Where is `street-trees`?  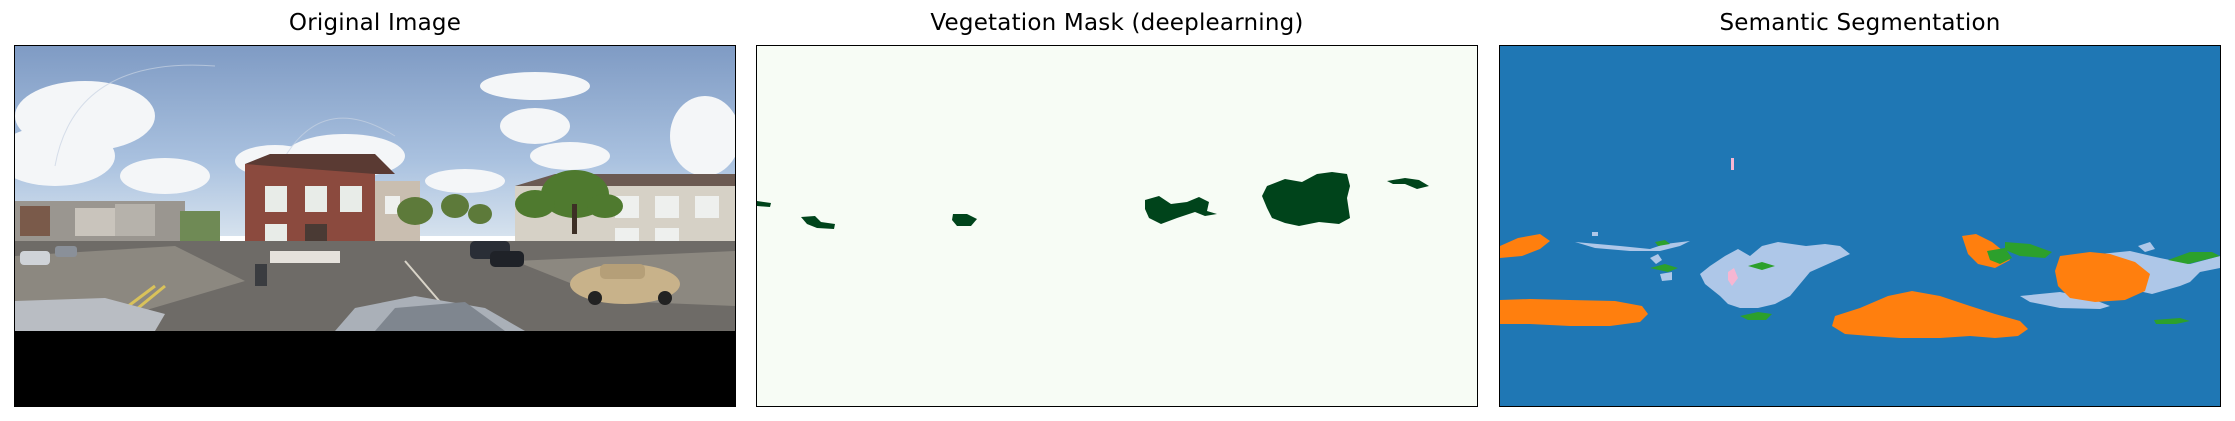
street-trees is located at coordinates (444, 209).